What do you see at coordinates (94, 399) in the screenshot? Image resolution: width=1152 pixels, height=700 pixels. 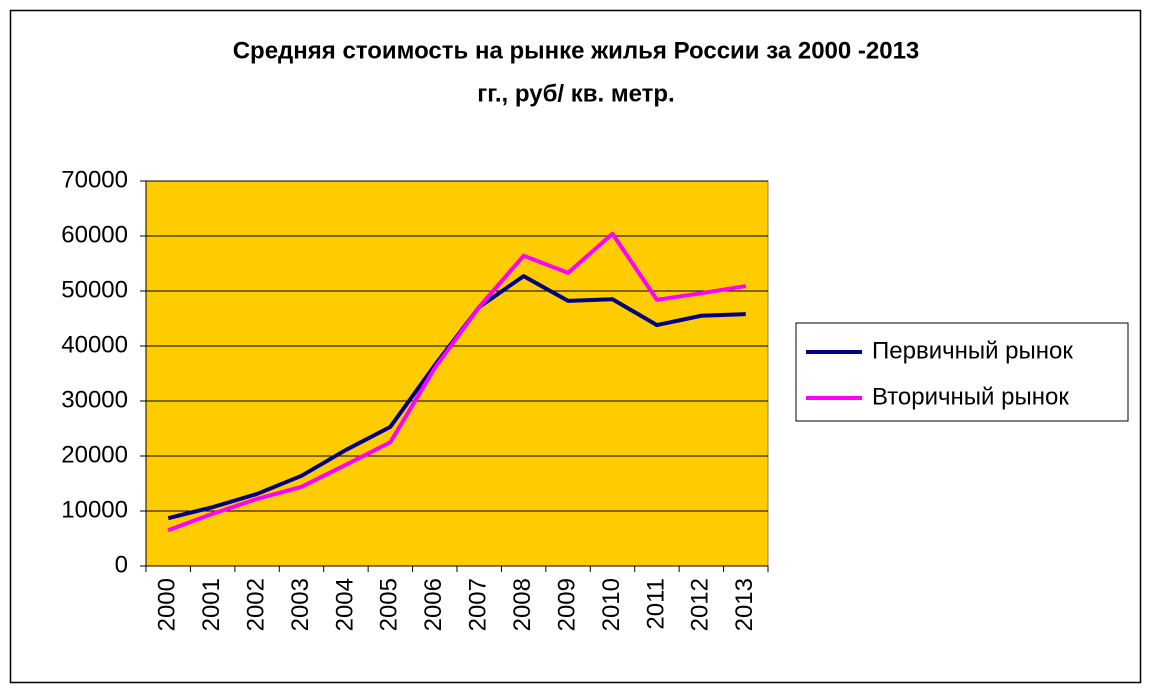 I see `y-tick-label: 30000` at bounding box center [94, 399].